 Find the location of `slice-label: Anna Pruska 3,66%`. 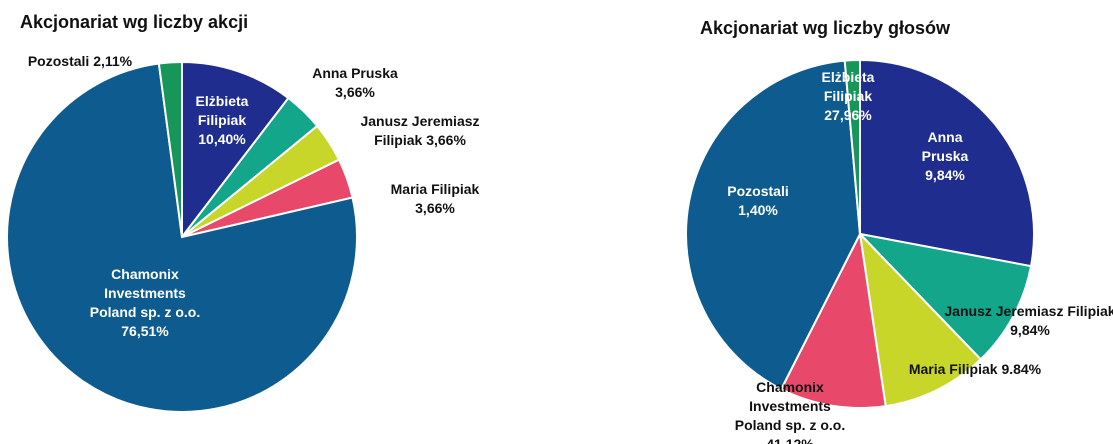

slice-label: Anna Pruska 3,66% is located at coordinates (355, 83).